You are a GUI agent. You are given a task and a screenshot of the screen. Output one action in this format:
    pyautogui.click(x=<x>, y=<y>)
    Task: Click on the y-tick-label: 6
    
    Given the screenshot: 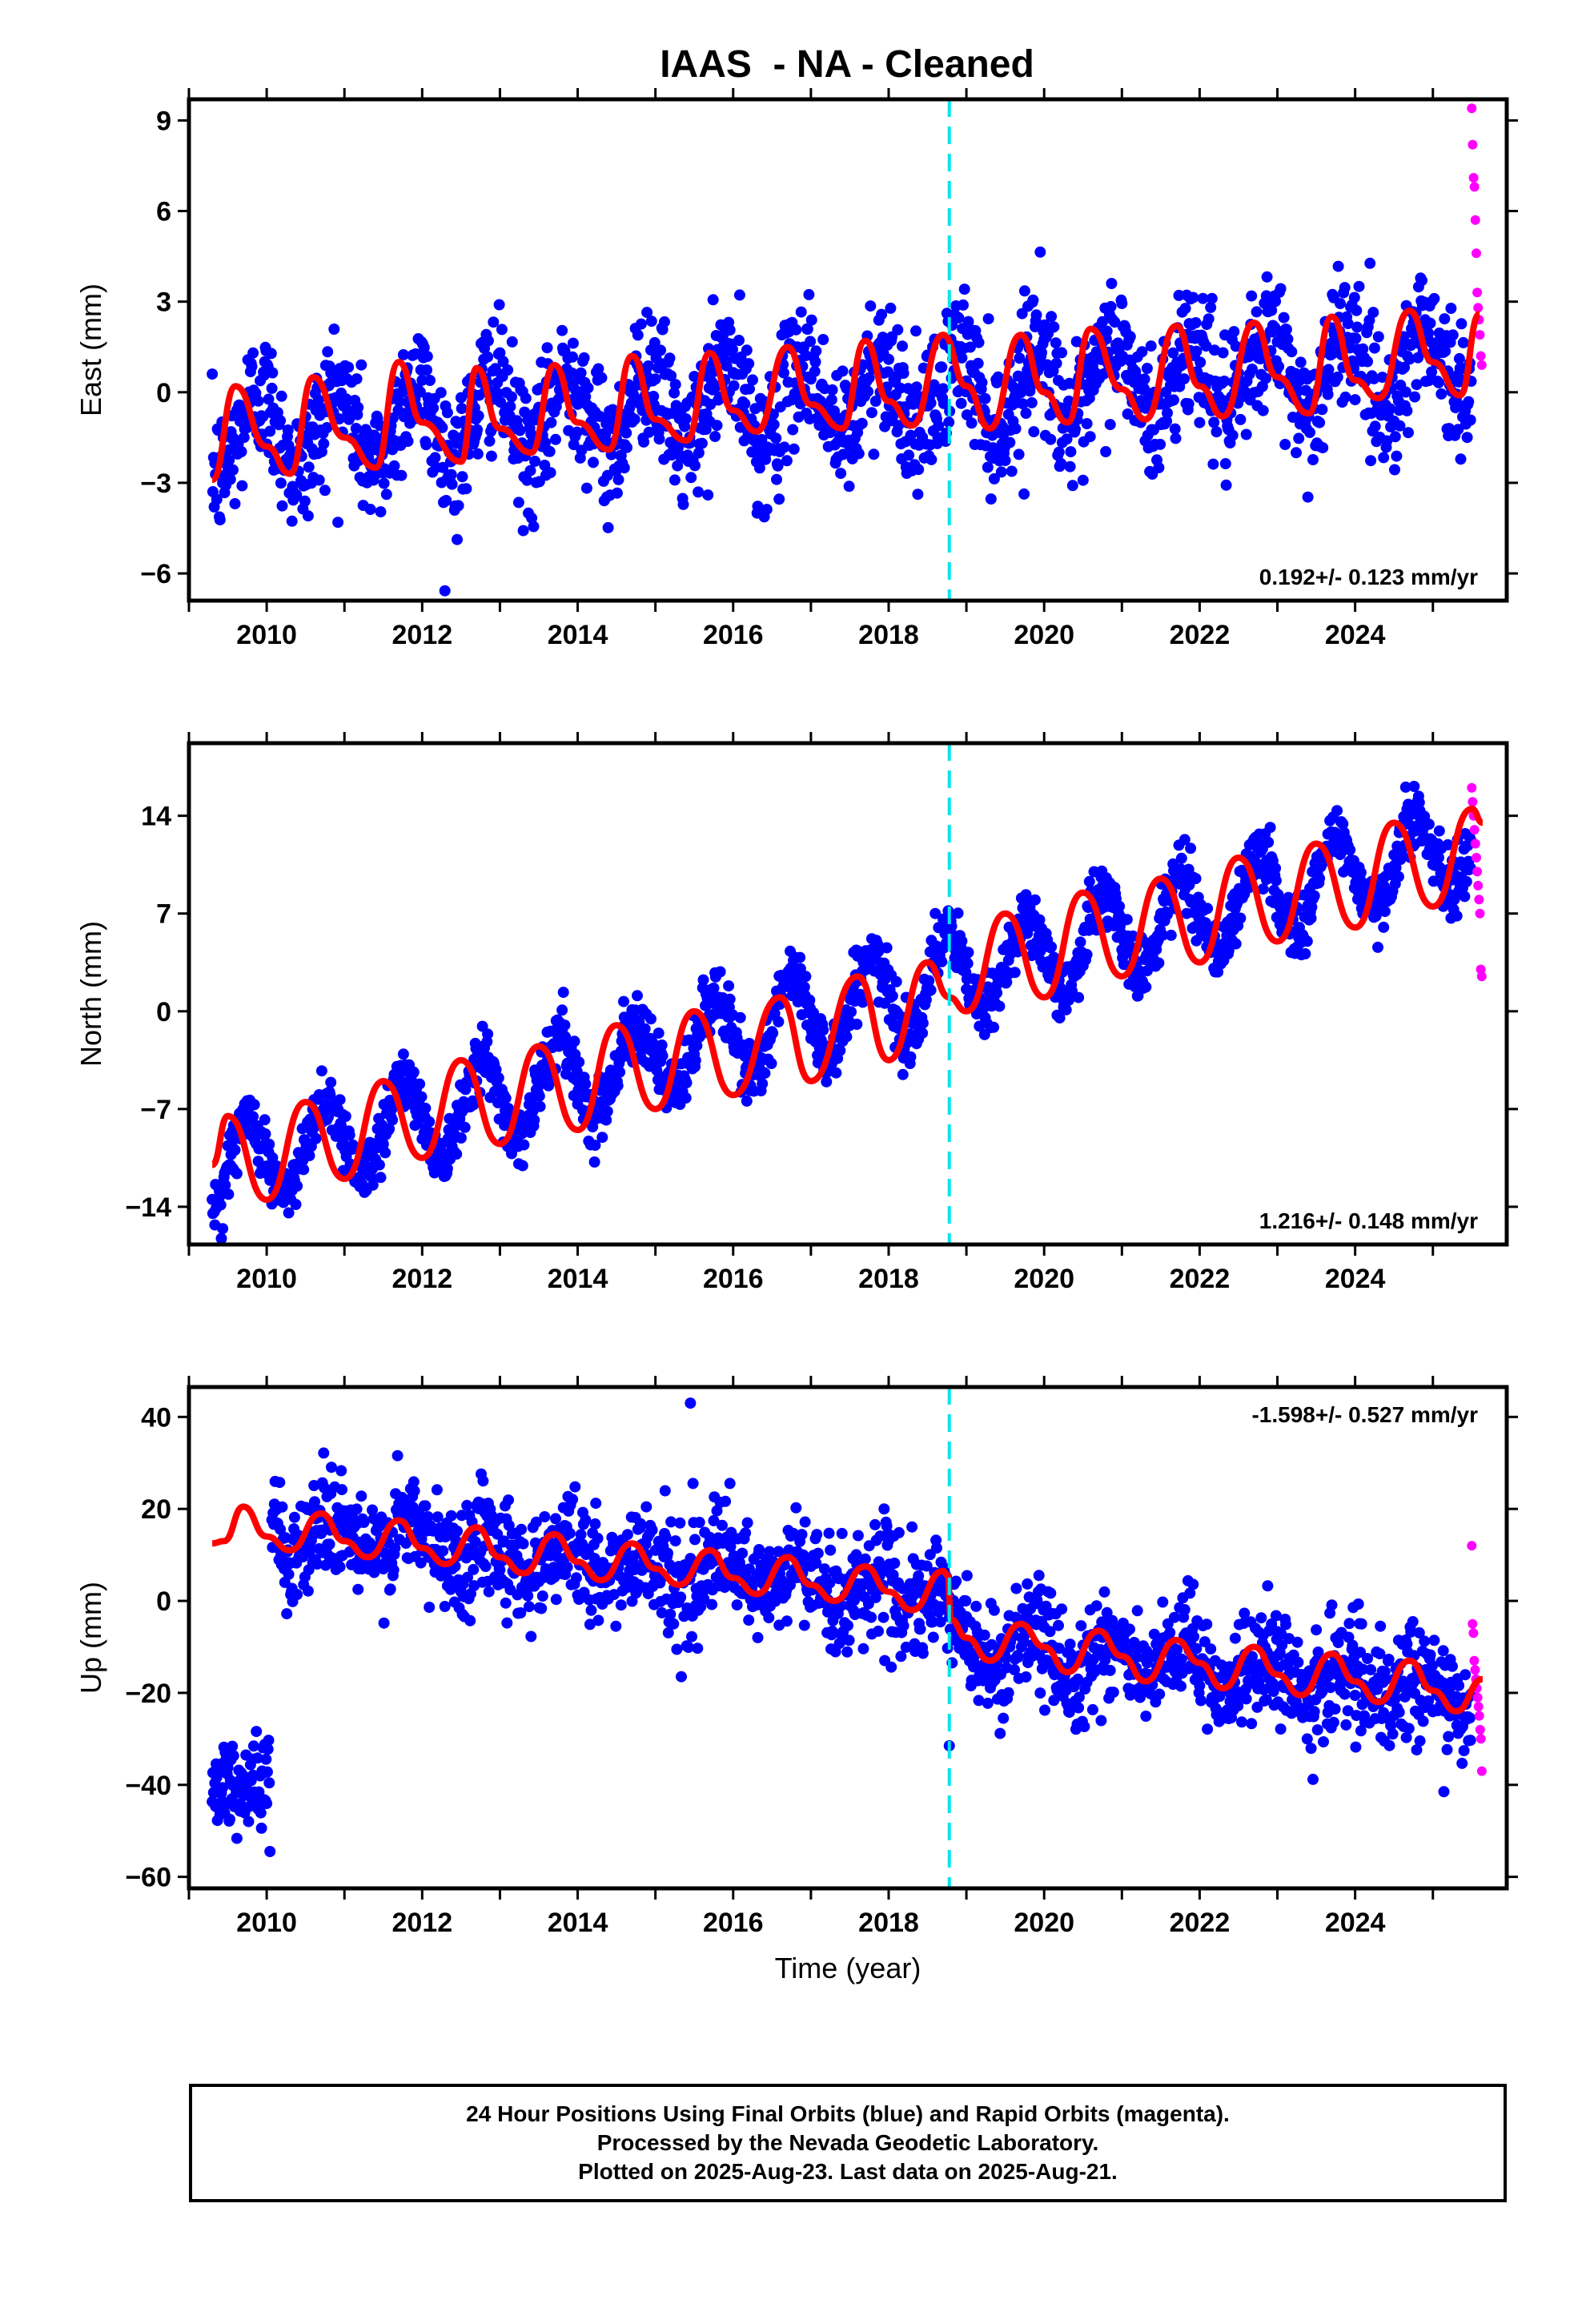 What is the action you would take?
    pyautogui.click(x=164, y=212)
    